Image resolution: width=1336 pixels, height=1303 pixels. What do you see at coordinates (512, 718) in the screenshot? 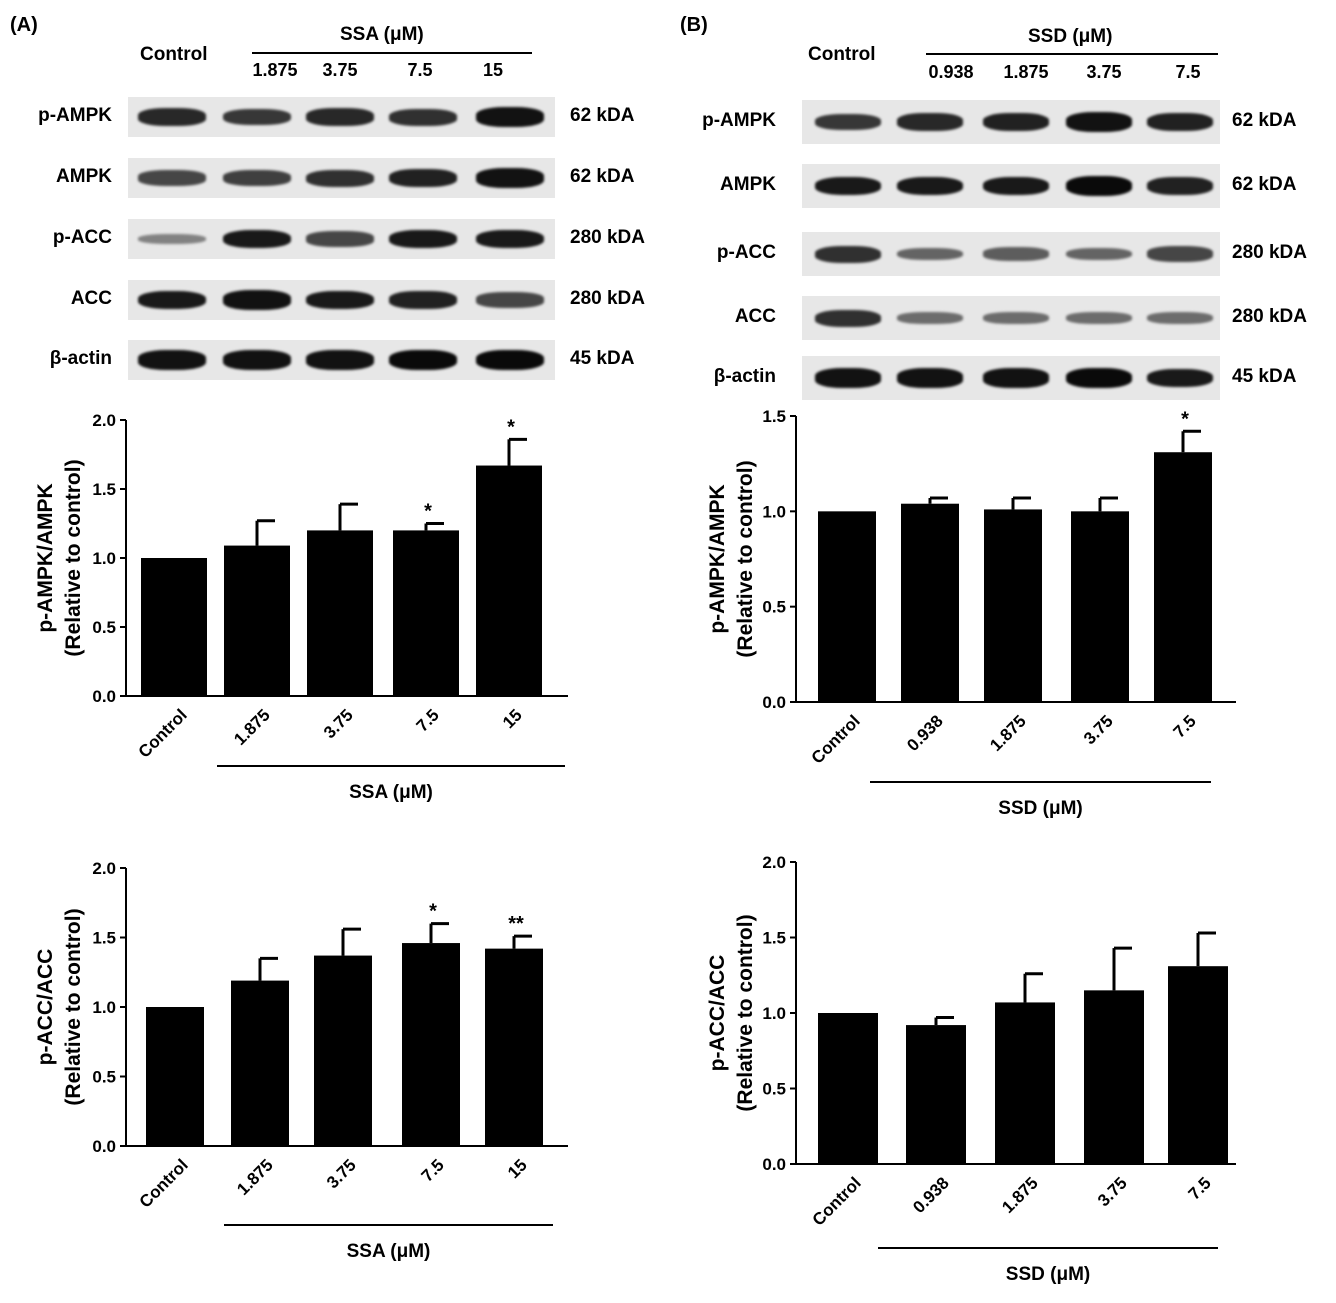
I see `x-tick-label: 15` at bounding box center [512, 718].